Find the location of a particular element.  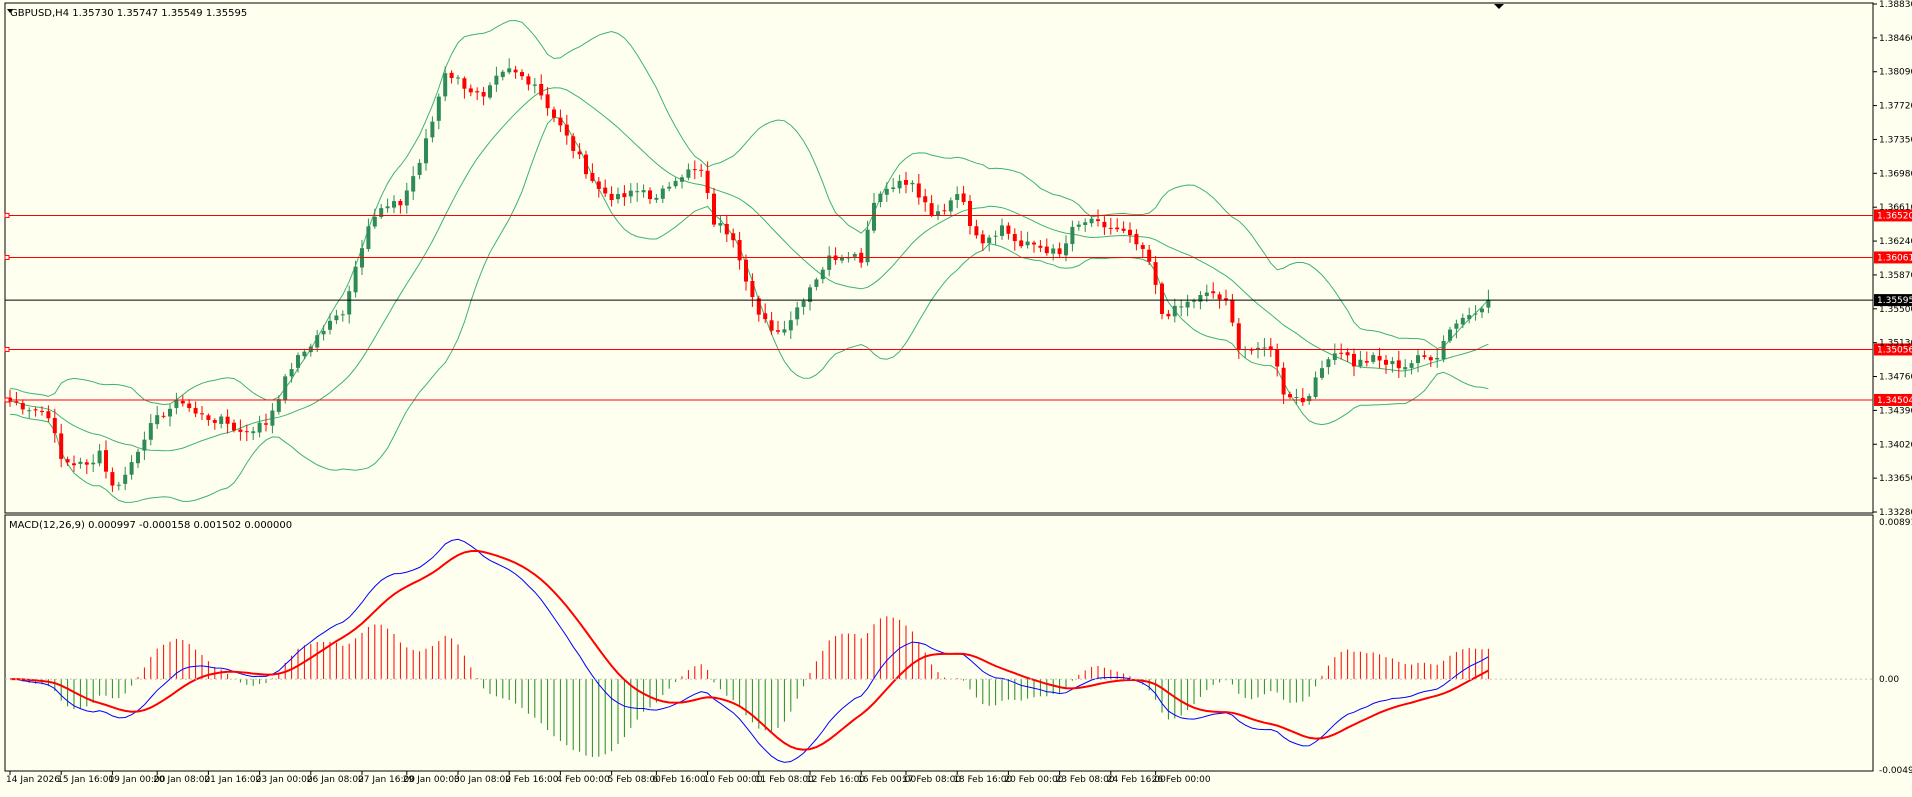

time-tick-label: 15 Jan 16:00 is located at coordinates (85, 780).